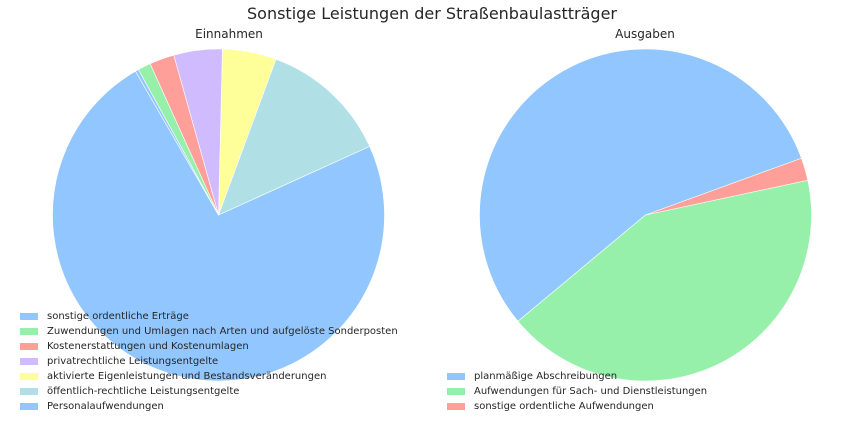  Describe the element at coordinates (564, 406) in the screenshot. I see `legend-label: sonstige ordentliche Aufwendungen` at that location.